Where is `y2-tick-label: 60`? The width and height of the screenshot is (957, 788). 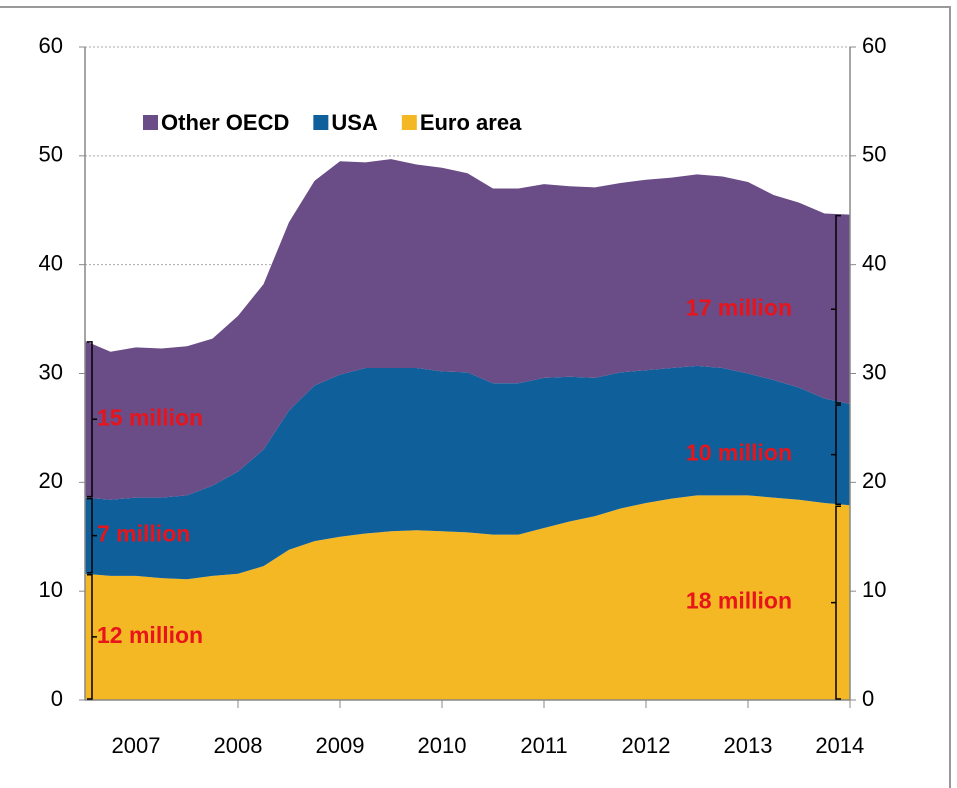 y2-tick-label: 60 is located at coordinates (874, 45).